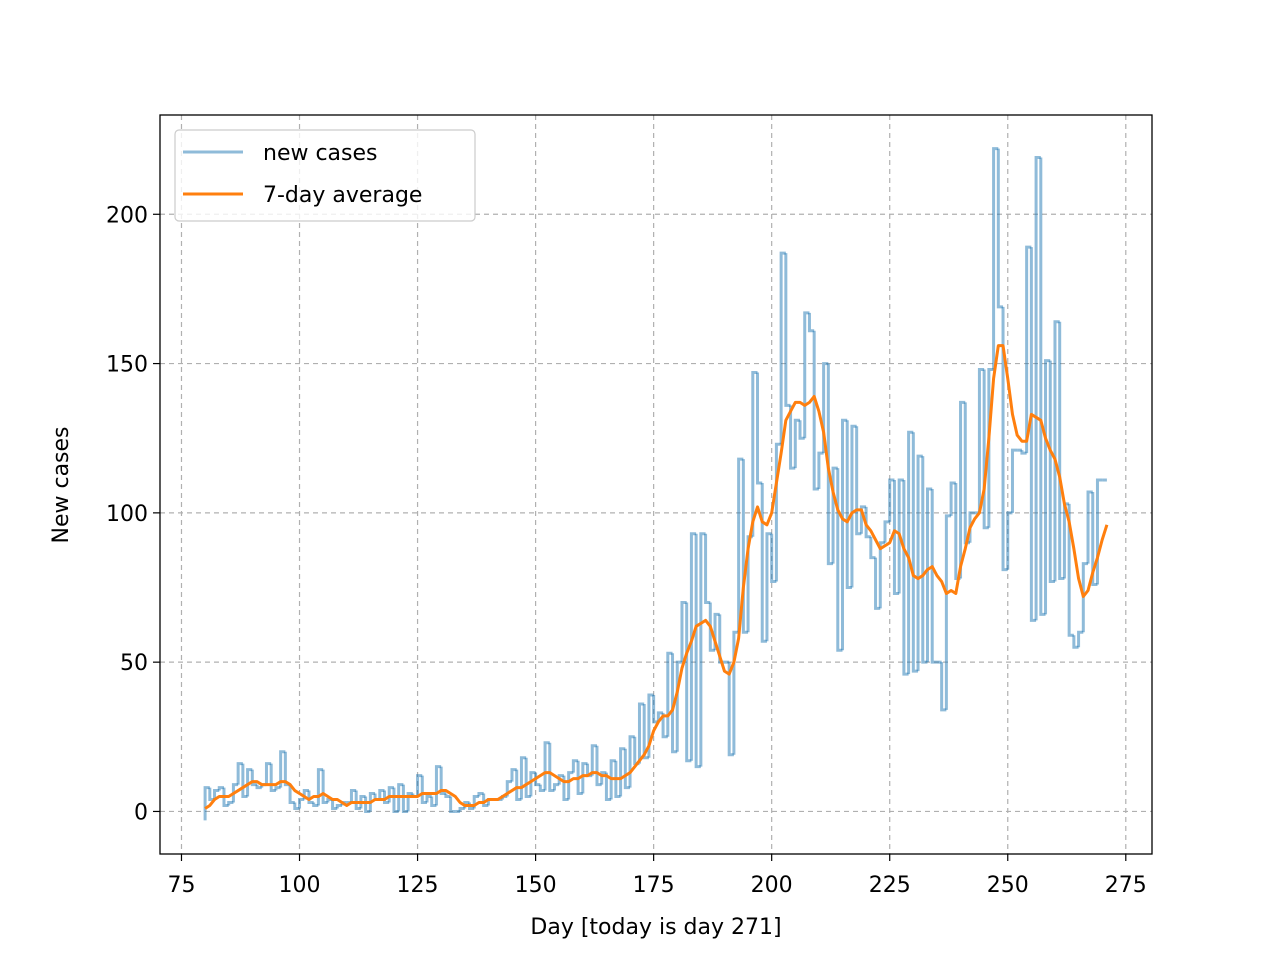 The image size is (1280, 964). What do you see at coordinates (141, 812) in the screenshot?
I see `y-tick-label: 0` at bounding box center [141, 812].